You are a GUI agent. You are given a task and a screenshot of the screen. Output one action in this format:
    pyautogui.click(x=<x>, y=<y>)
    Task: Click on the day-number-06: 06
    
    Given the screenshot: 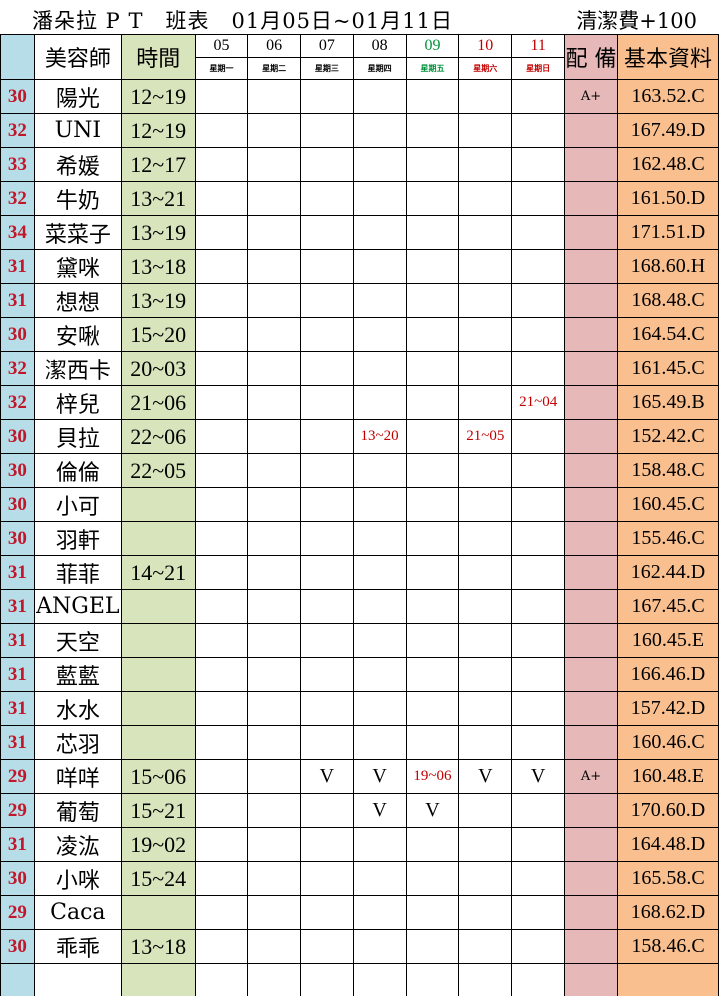 What is the action you would take?
    pyautogui.click(x=274, y=46)
    